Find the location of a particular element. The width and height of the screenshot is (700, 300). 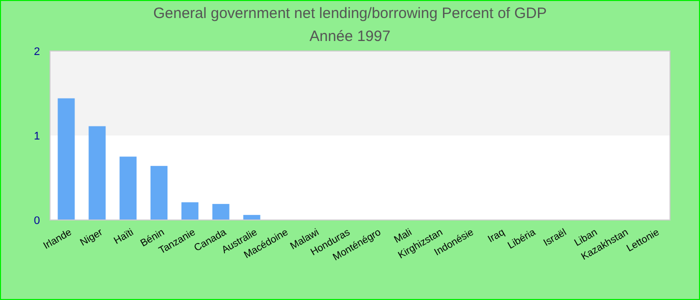

x-tick-label: Iraq is located at coordinates (496, 236).